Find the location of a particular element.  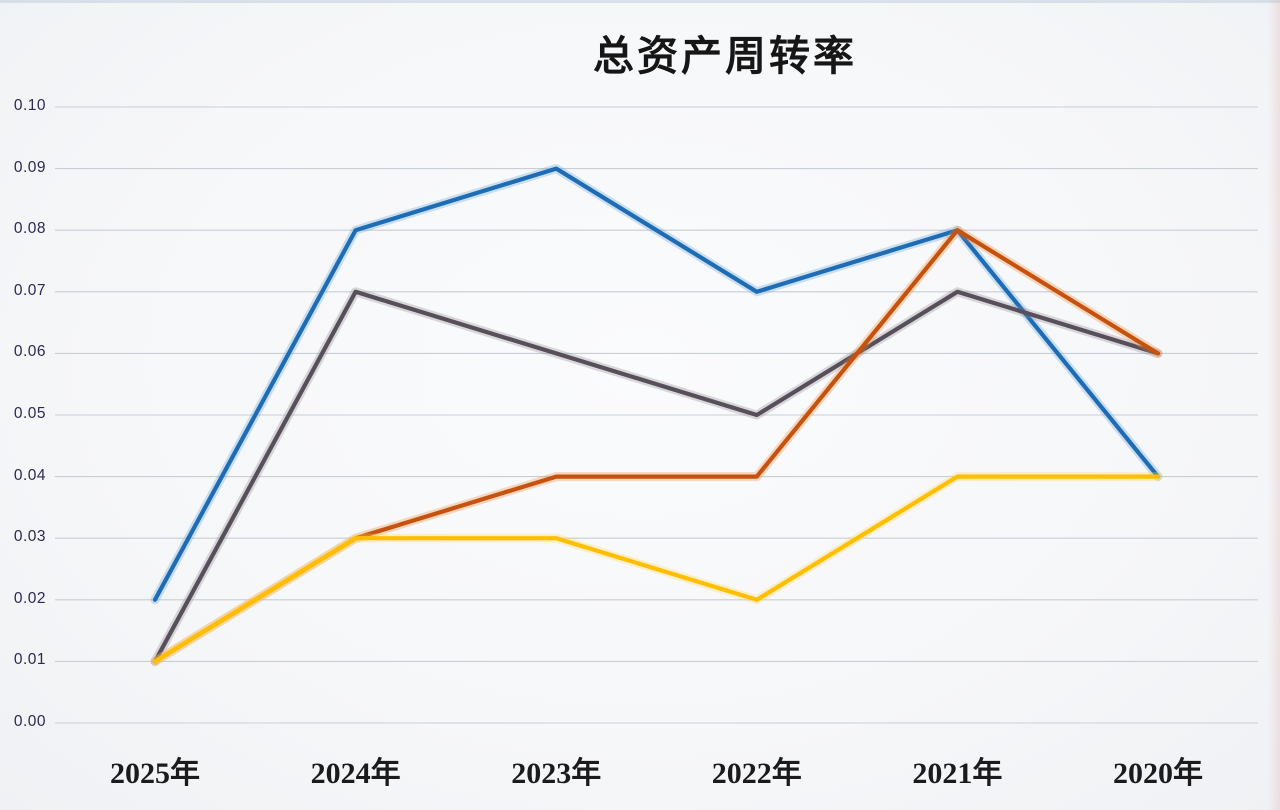

photo-edge-artifact-right is located at coordinates (1274, 405).